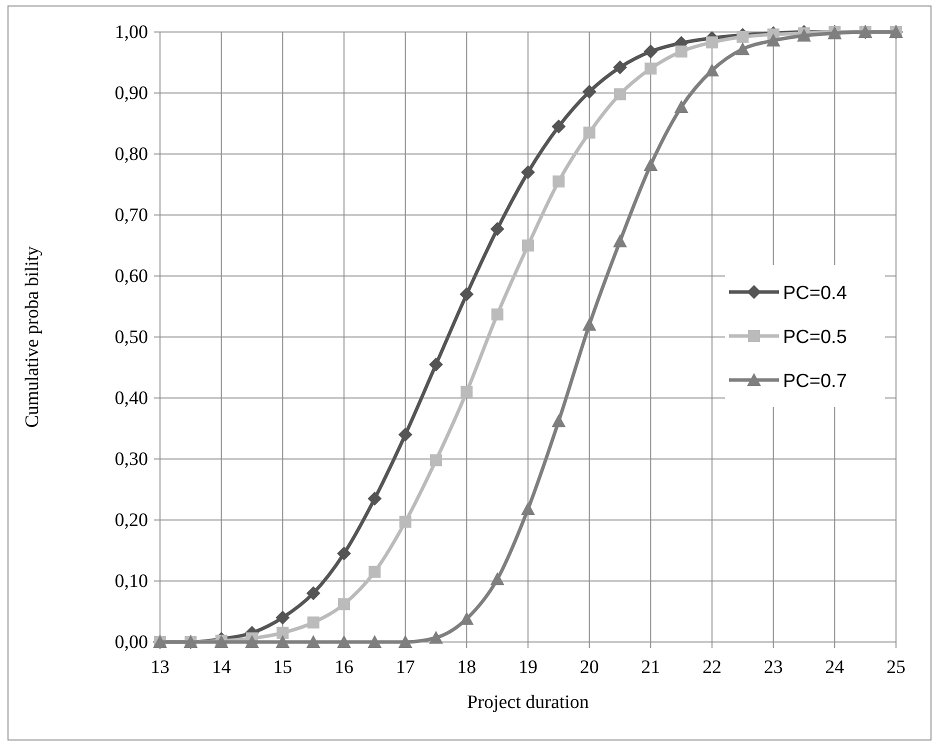 The height and width of the screenshot is (744, 935). Describe the element at coordinates (528, 667) in the screenshot. I see `x-tick-label: 19` at that location.